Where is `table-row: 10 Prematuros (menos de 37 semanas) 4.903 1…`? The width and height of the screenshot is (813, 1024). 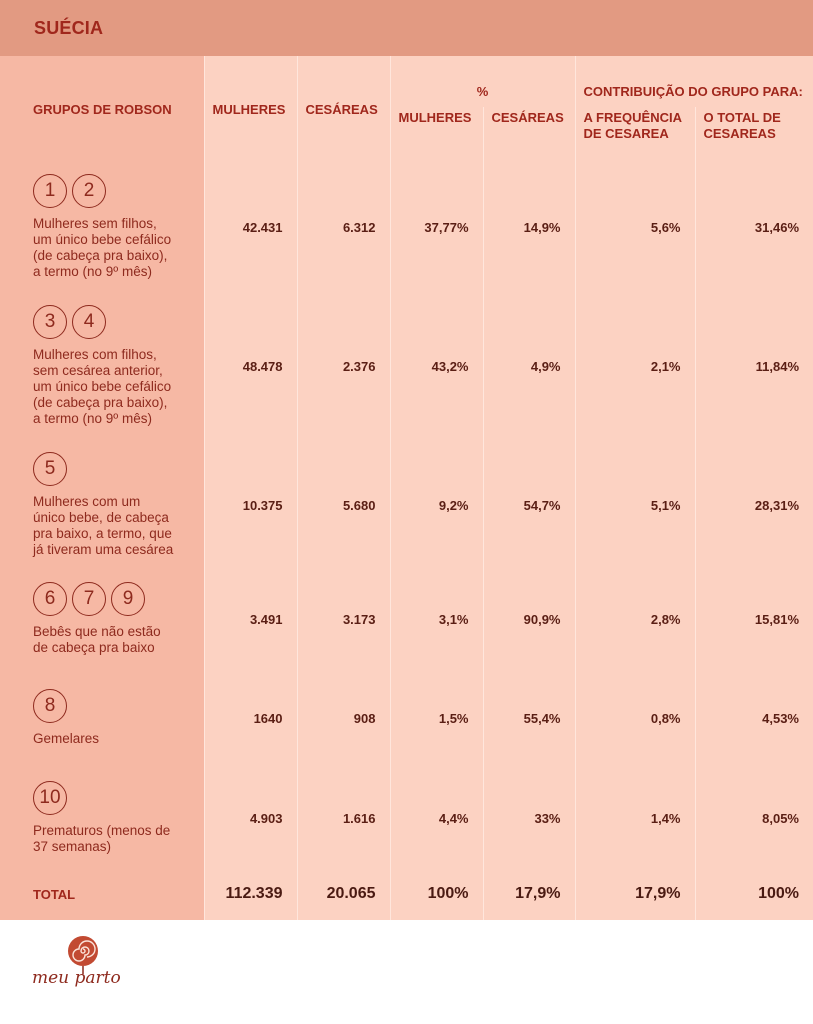 table-row: 10 Prematuros (menos de 37 semanas) 4.903 1… is located at coordinates (406, 818).